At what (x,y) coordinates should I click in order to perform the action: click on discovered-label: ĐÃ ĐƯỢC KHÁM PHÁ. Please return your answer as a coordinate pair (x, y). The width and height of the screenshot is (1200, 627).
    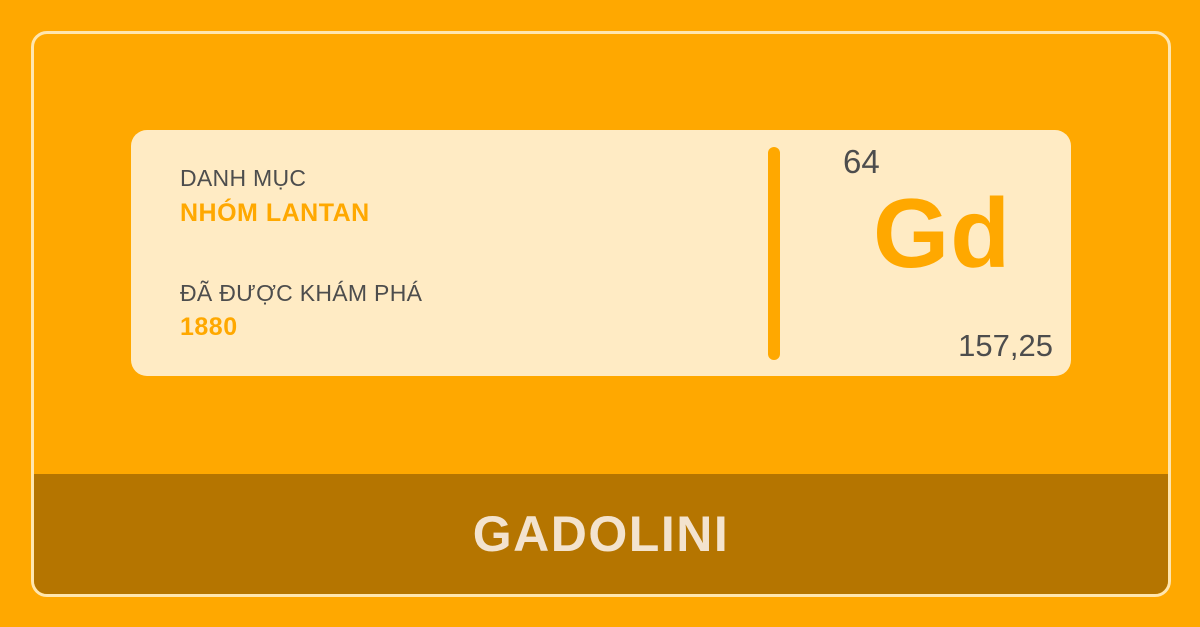
    Looking at the image, I should click on (301, 293).